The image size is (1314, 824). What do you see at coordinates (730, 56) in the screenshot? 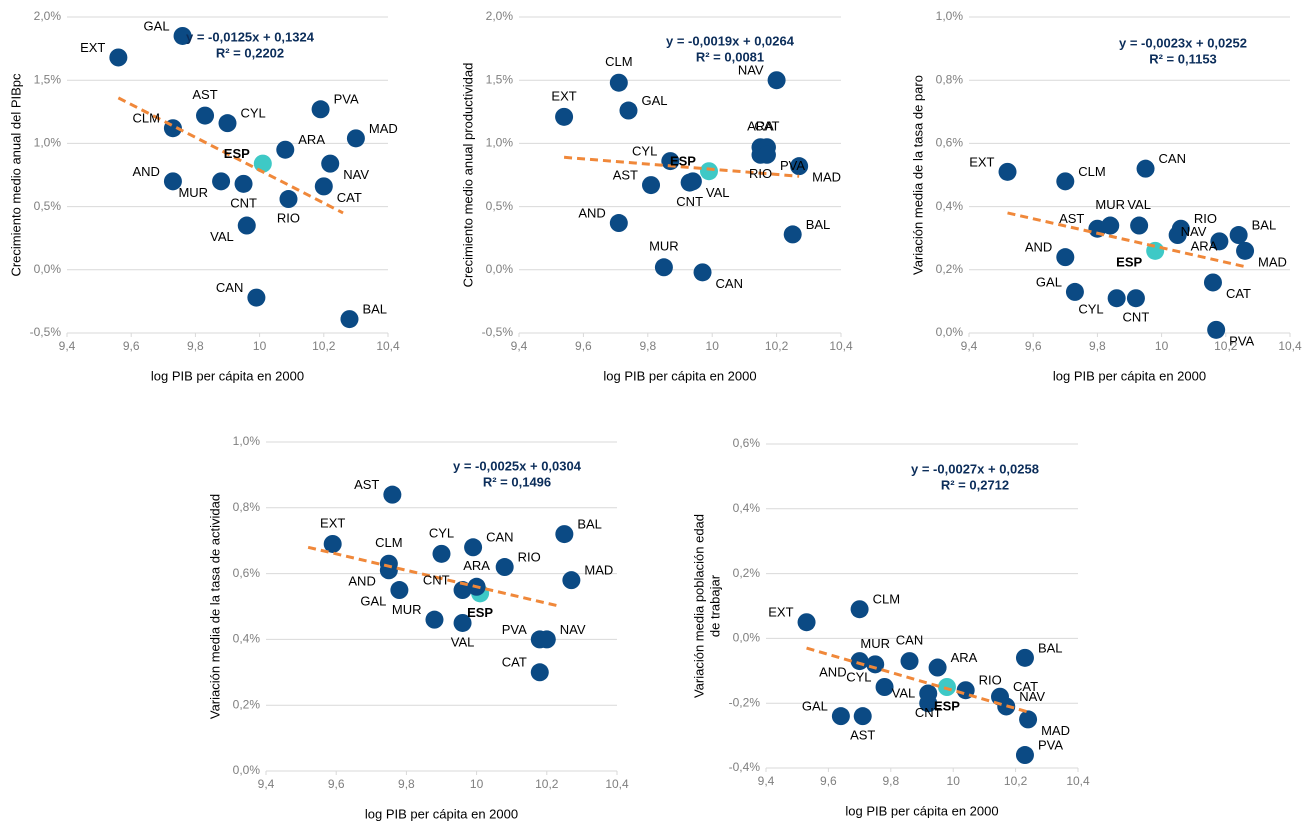
I see `trend-r2: R² = 0,0081` at bounding box center [730, 56].